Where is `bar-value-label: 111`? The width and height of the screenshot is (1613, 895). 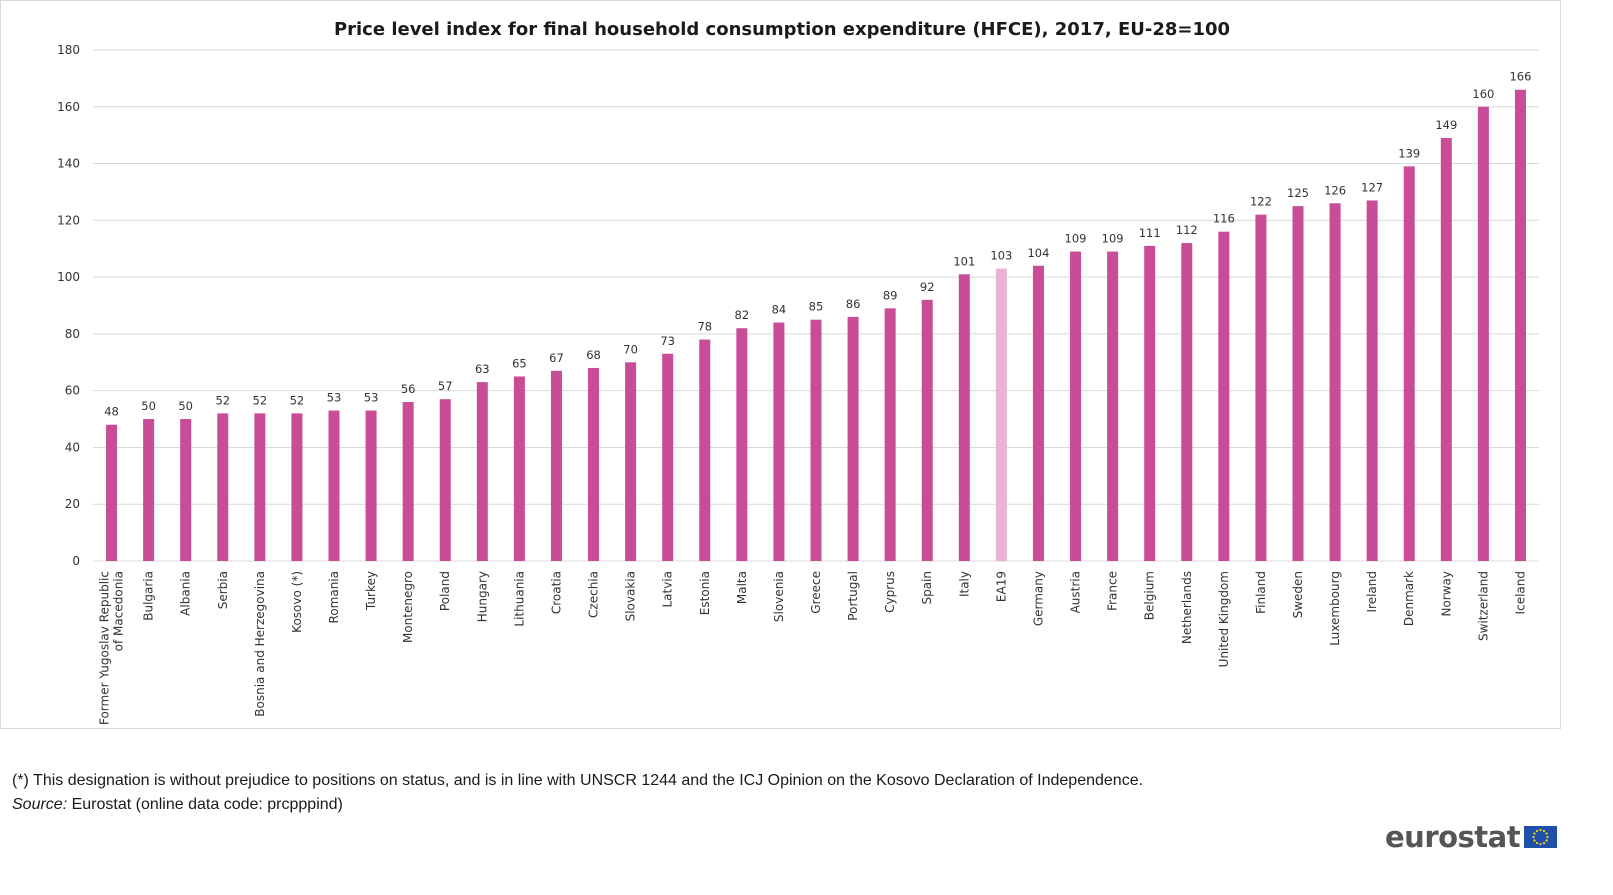
bar-value-label: 111 is located at coordinates (1150, 233).